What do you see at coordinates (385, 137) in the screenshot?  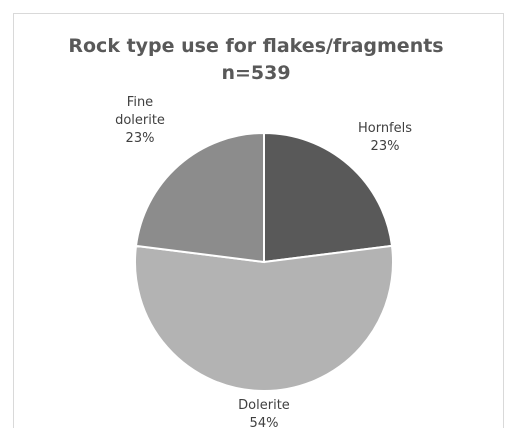 I see `slice-label-hornfels: Hornfels 23%` at bounding box center [385, 137].